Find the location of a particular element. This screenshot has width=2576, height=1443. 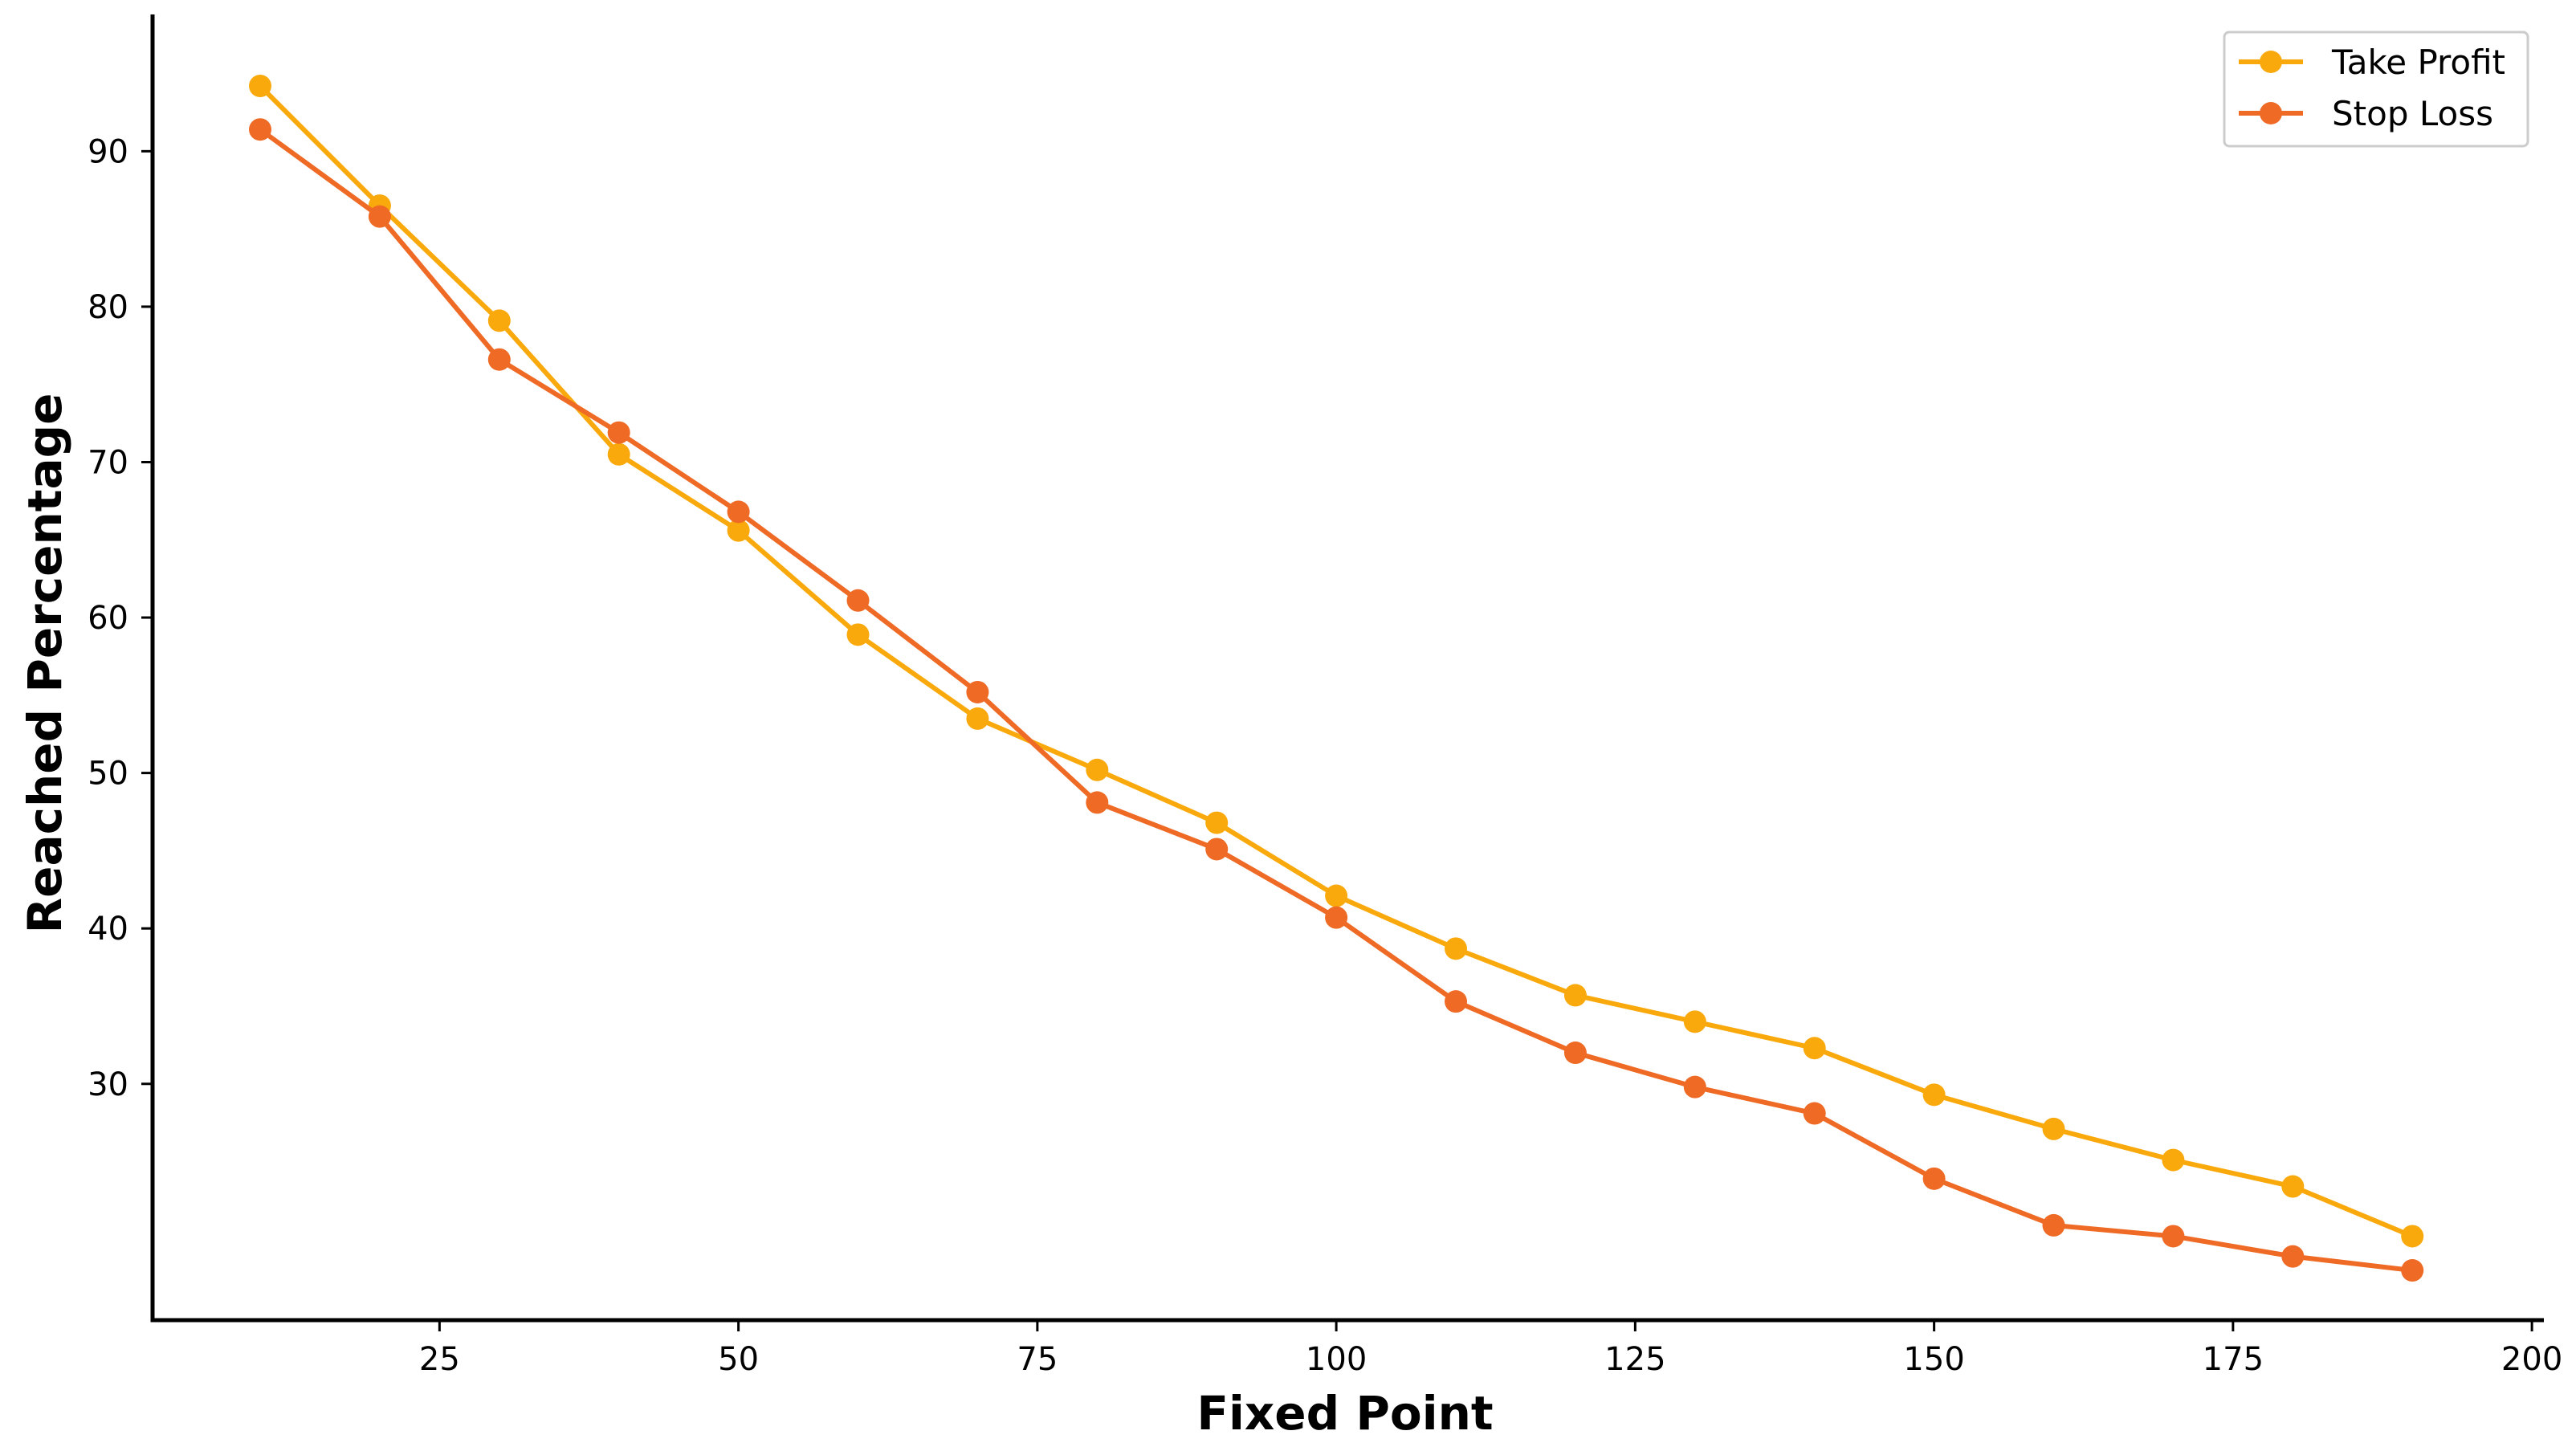

x-tick-label: 75 is located at coordinates (1037, 1359).